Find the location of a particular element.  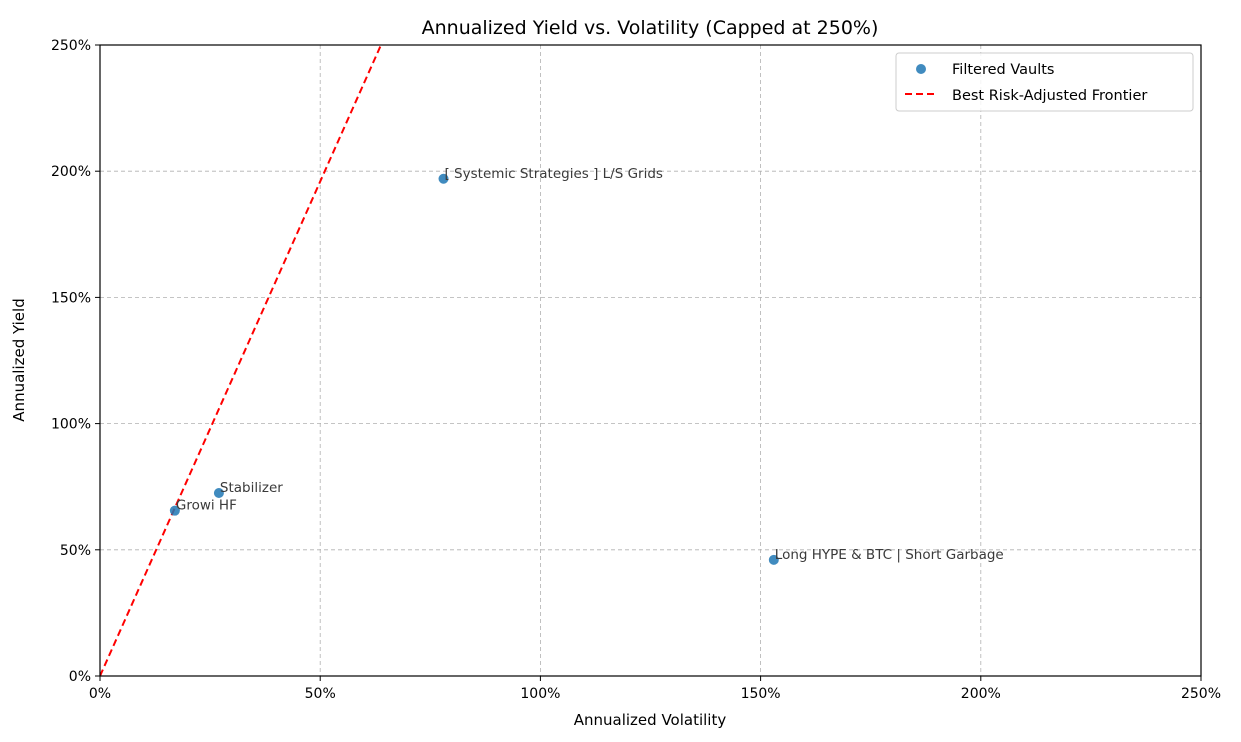

x-tick-label: 0% is located at coordinates (100, 694).